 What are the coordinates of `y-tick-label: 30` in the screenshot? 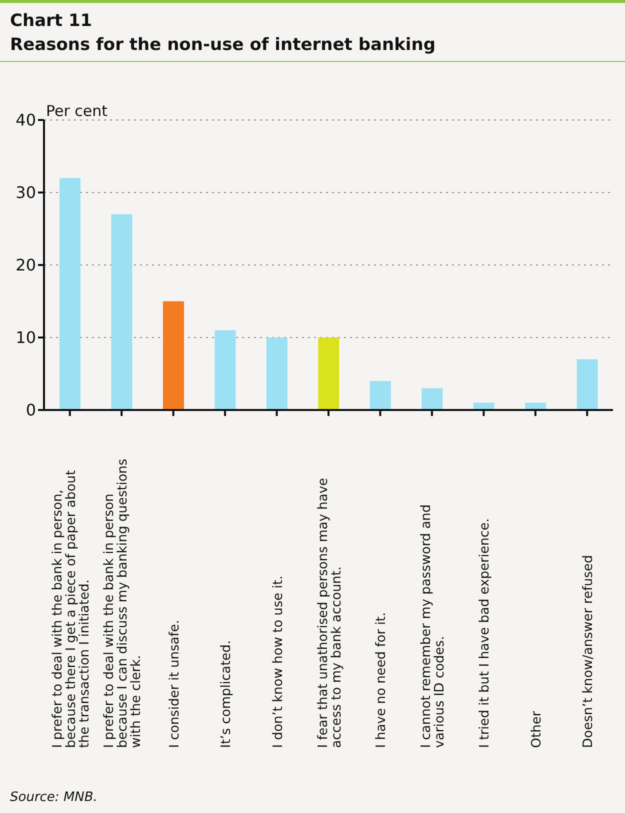 It's located at (26, 192).